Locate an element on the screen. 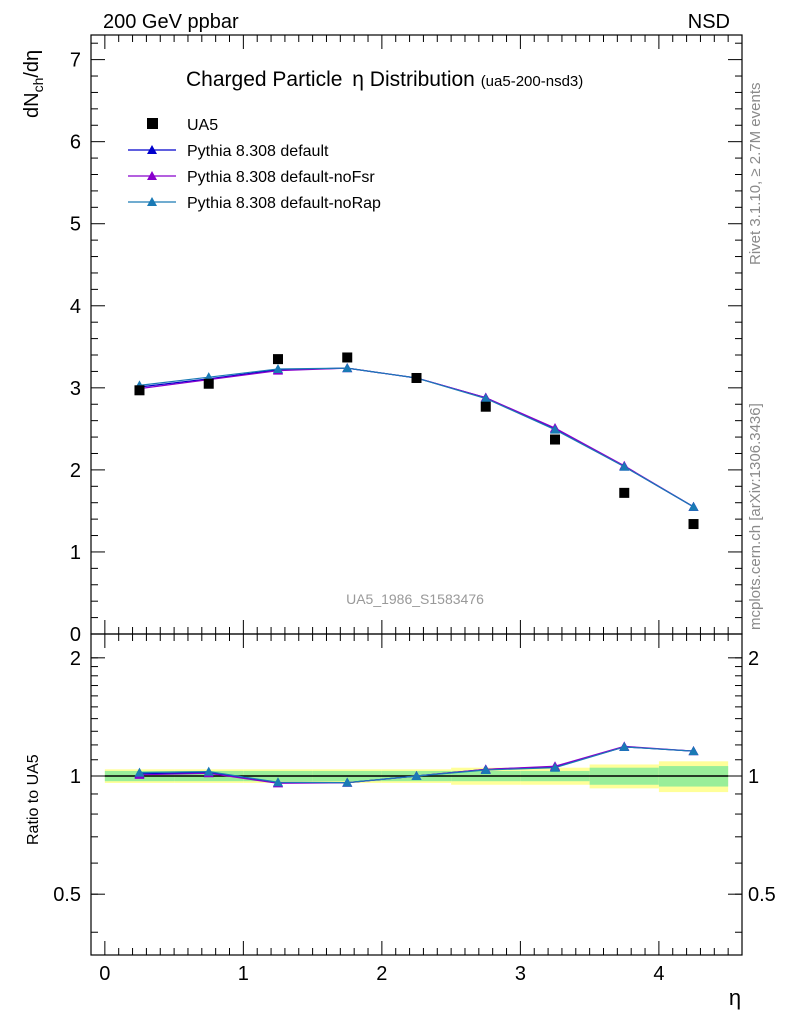 The width and height of the screenshot is (786, 1024). y-tick-label-main: 2 is located at coordinates (75, 471).